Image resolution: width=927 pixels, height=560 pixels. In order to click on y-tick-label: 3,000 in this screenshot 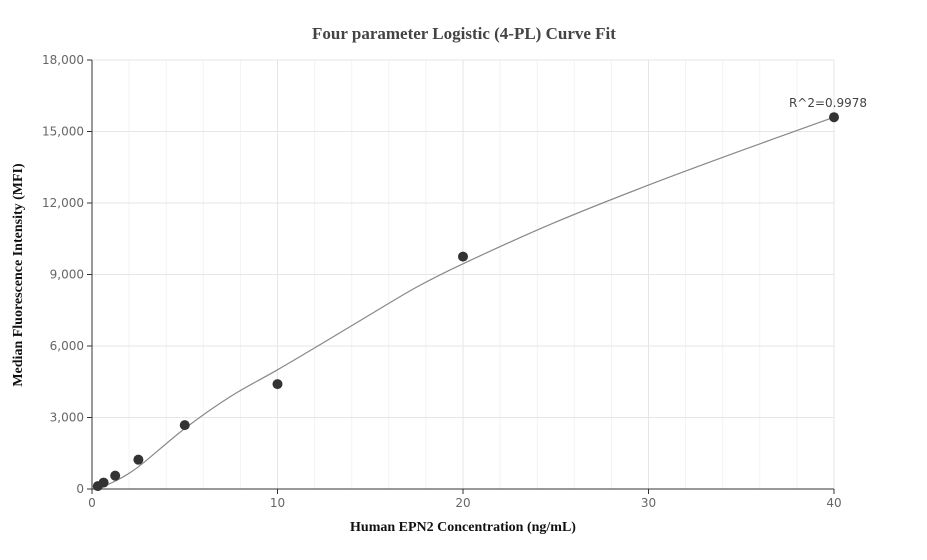, I will do `click(67, 418)`.